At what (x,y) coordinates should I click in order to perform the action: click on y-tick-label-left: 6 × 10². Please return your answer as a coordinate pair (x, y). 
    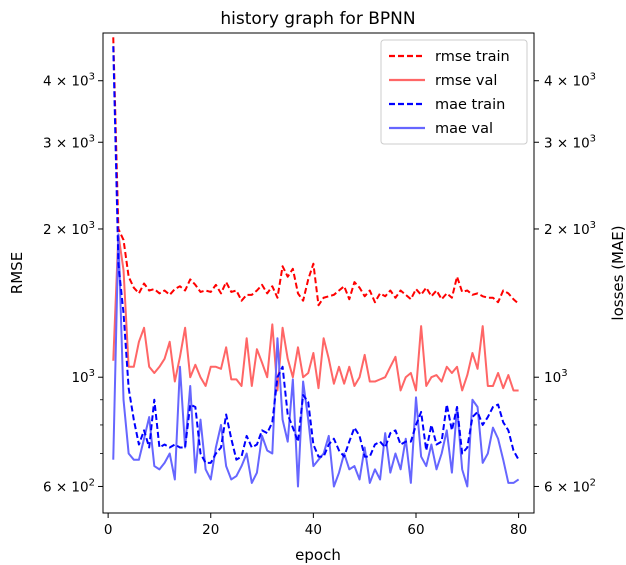
    Looking at the image, I should click on (69, 486).